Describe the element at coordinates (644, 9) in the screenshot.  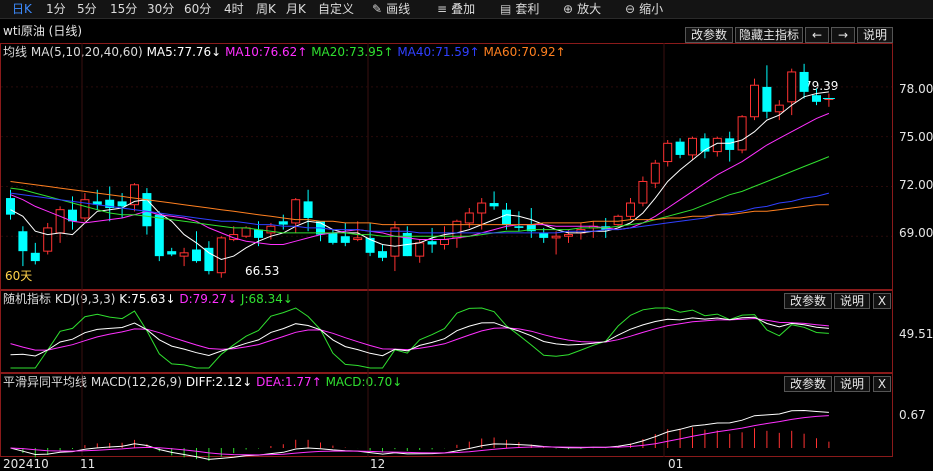
I see `zoom-out-tool: ⊖ 缩小` at that location.